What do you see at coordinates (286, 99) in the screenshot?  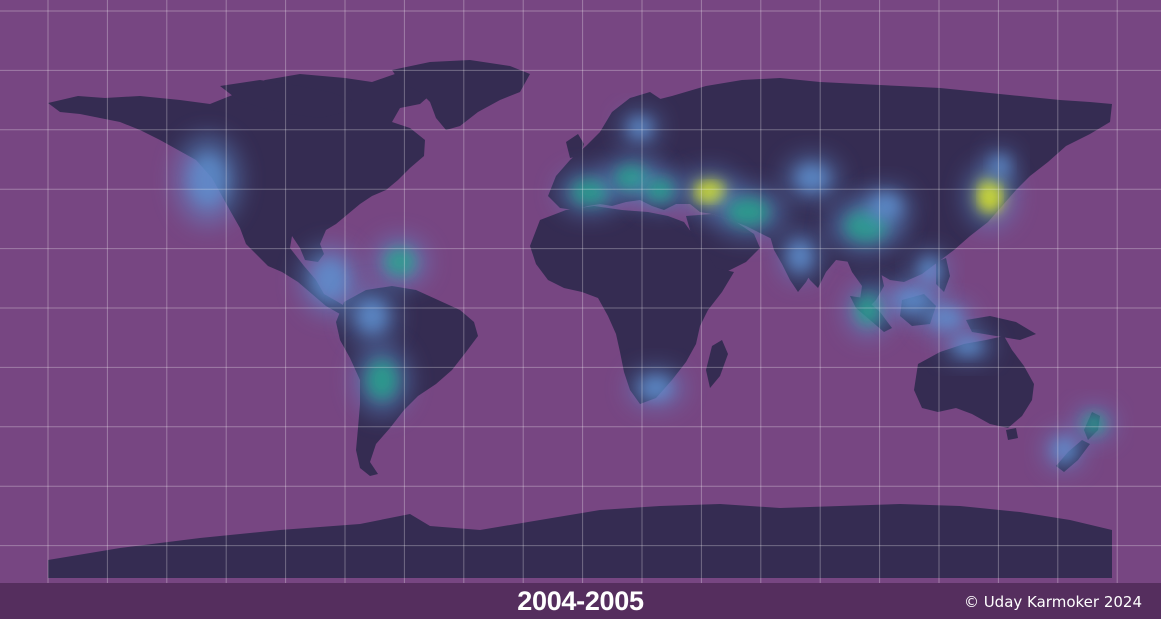 I see `land-arctic-islands` at bounding box center [286, 99].